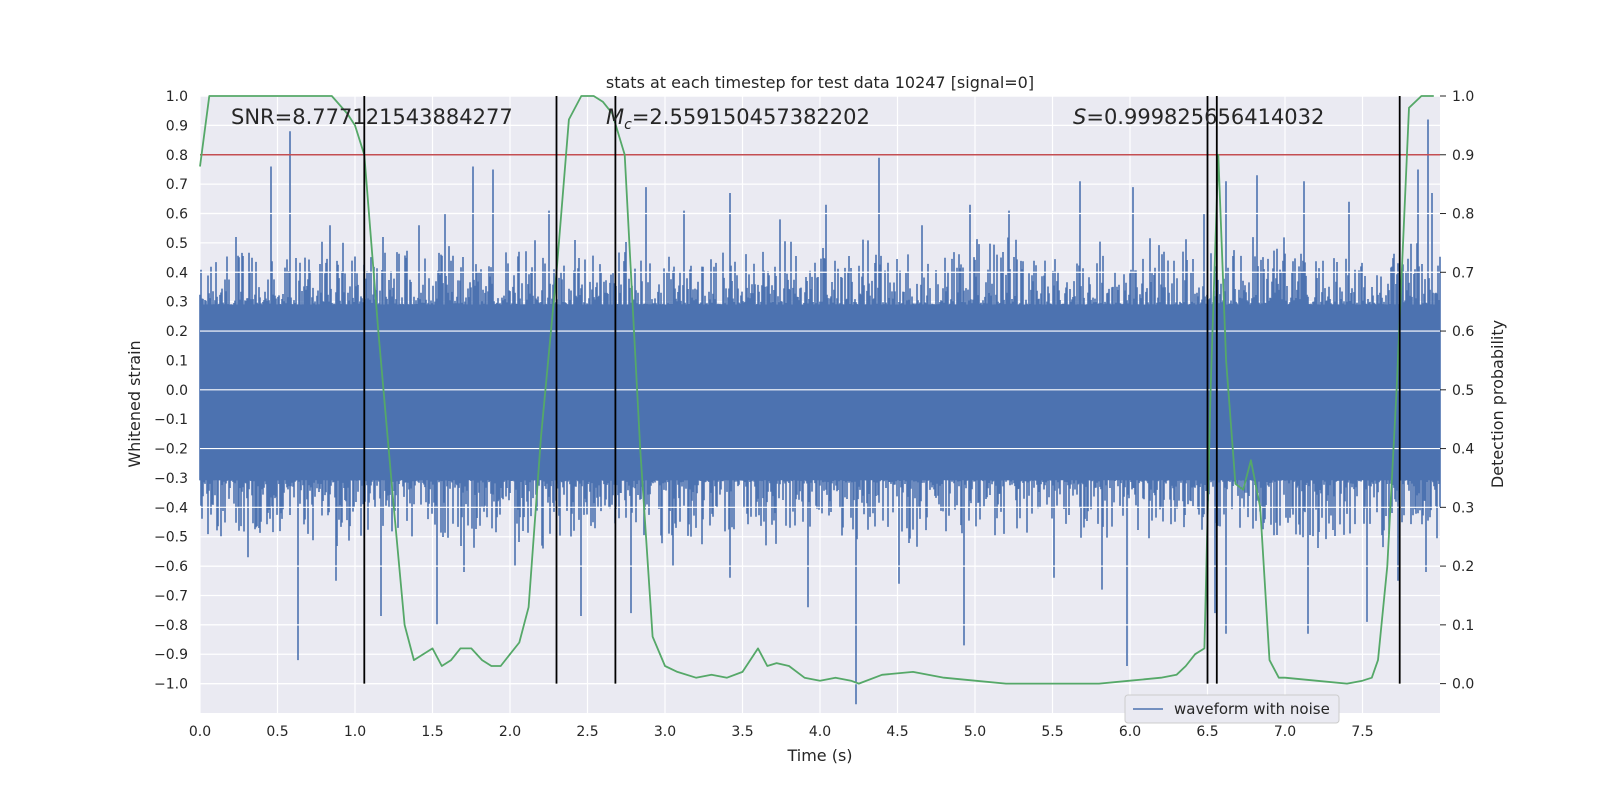 The height and width of the screenshot is (800, 1600). What do you see at coordinates (1463, 450) in the screenshot?
I see `right-y-tick-label: 0.4` at bounding box center [1463, 450].